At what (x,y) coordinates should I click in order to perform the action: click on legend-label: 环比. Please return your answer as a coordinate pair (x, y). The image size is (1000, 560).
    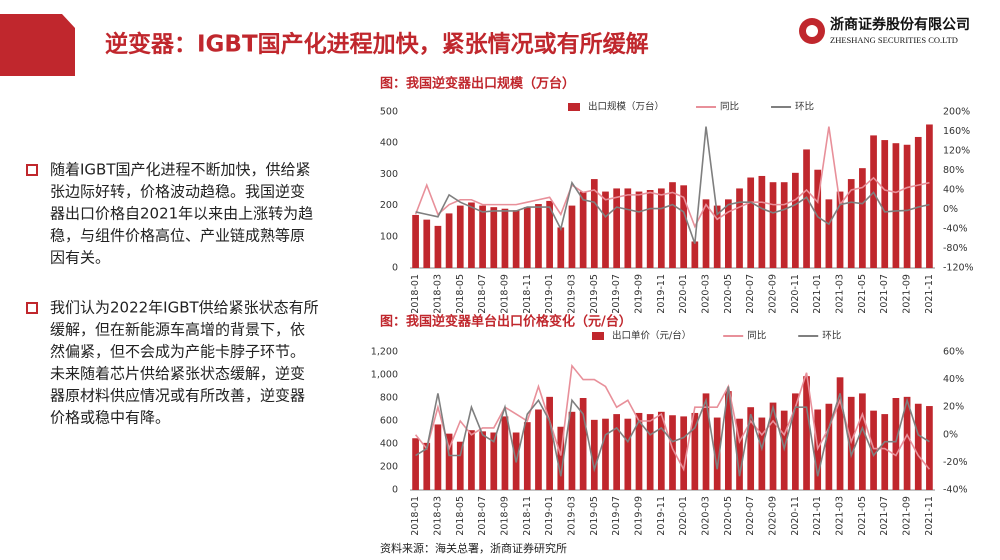
    Looking at the image, I should click on (831, 336).